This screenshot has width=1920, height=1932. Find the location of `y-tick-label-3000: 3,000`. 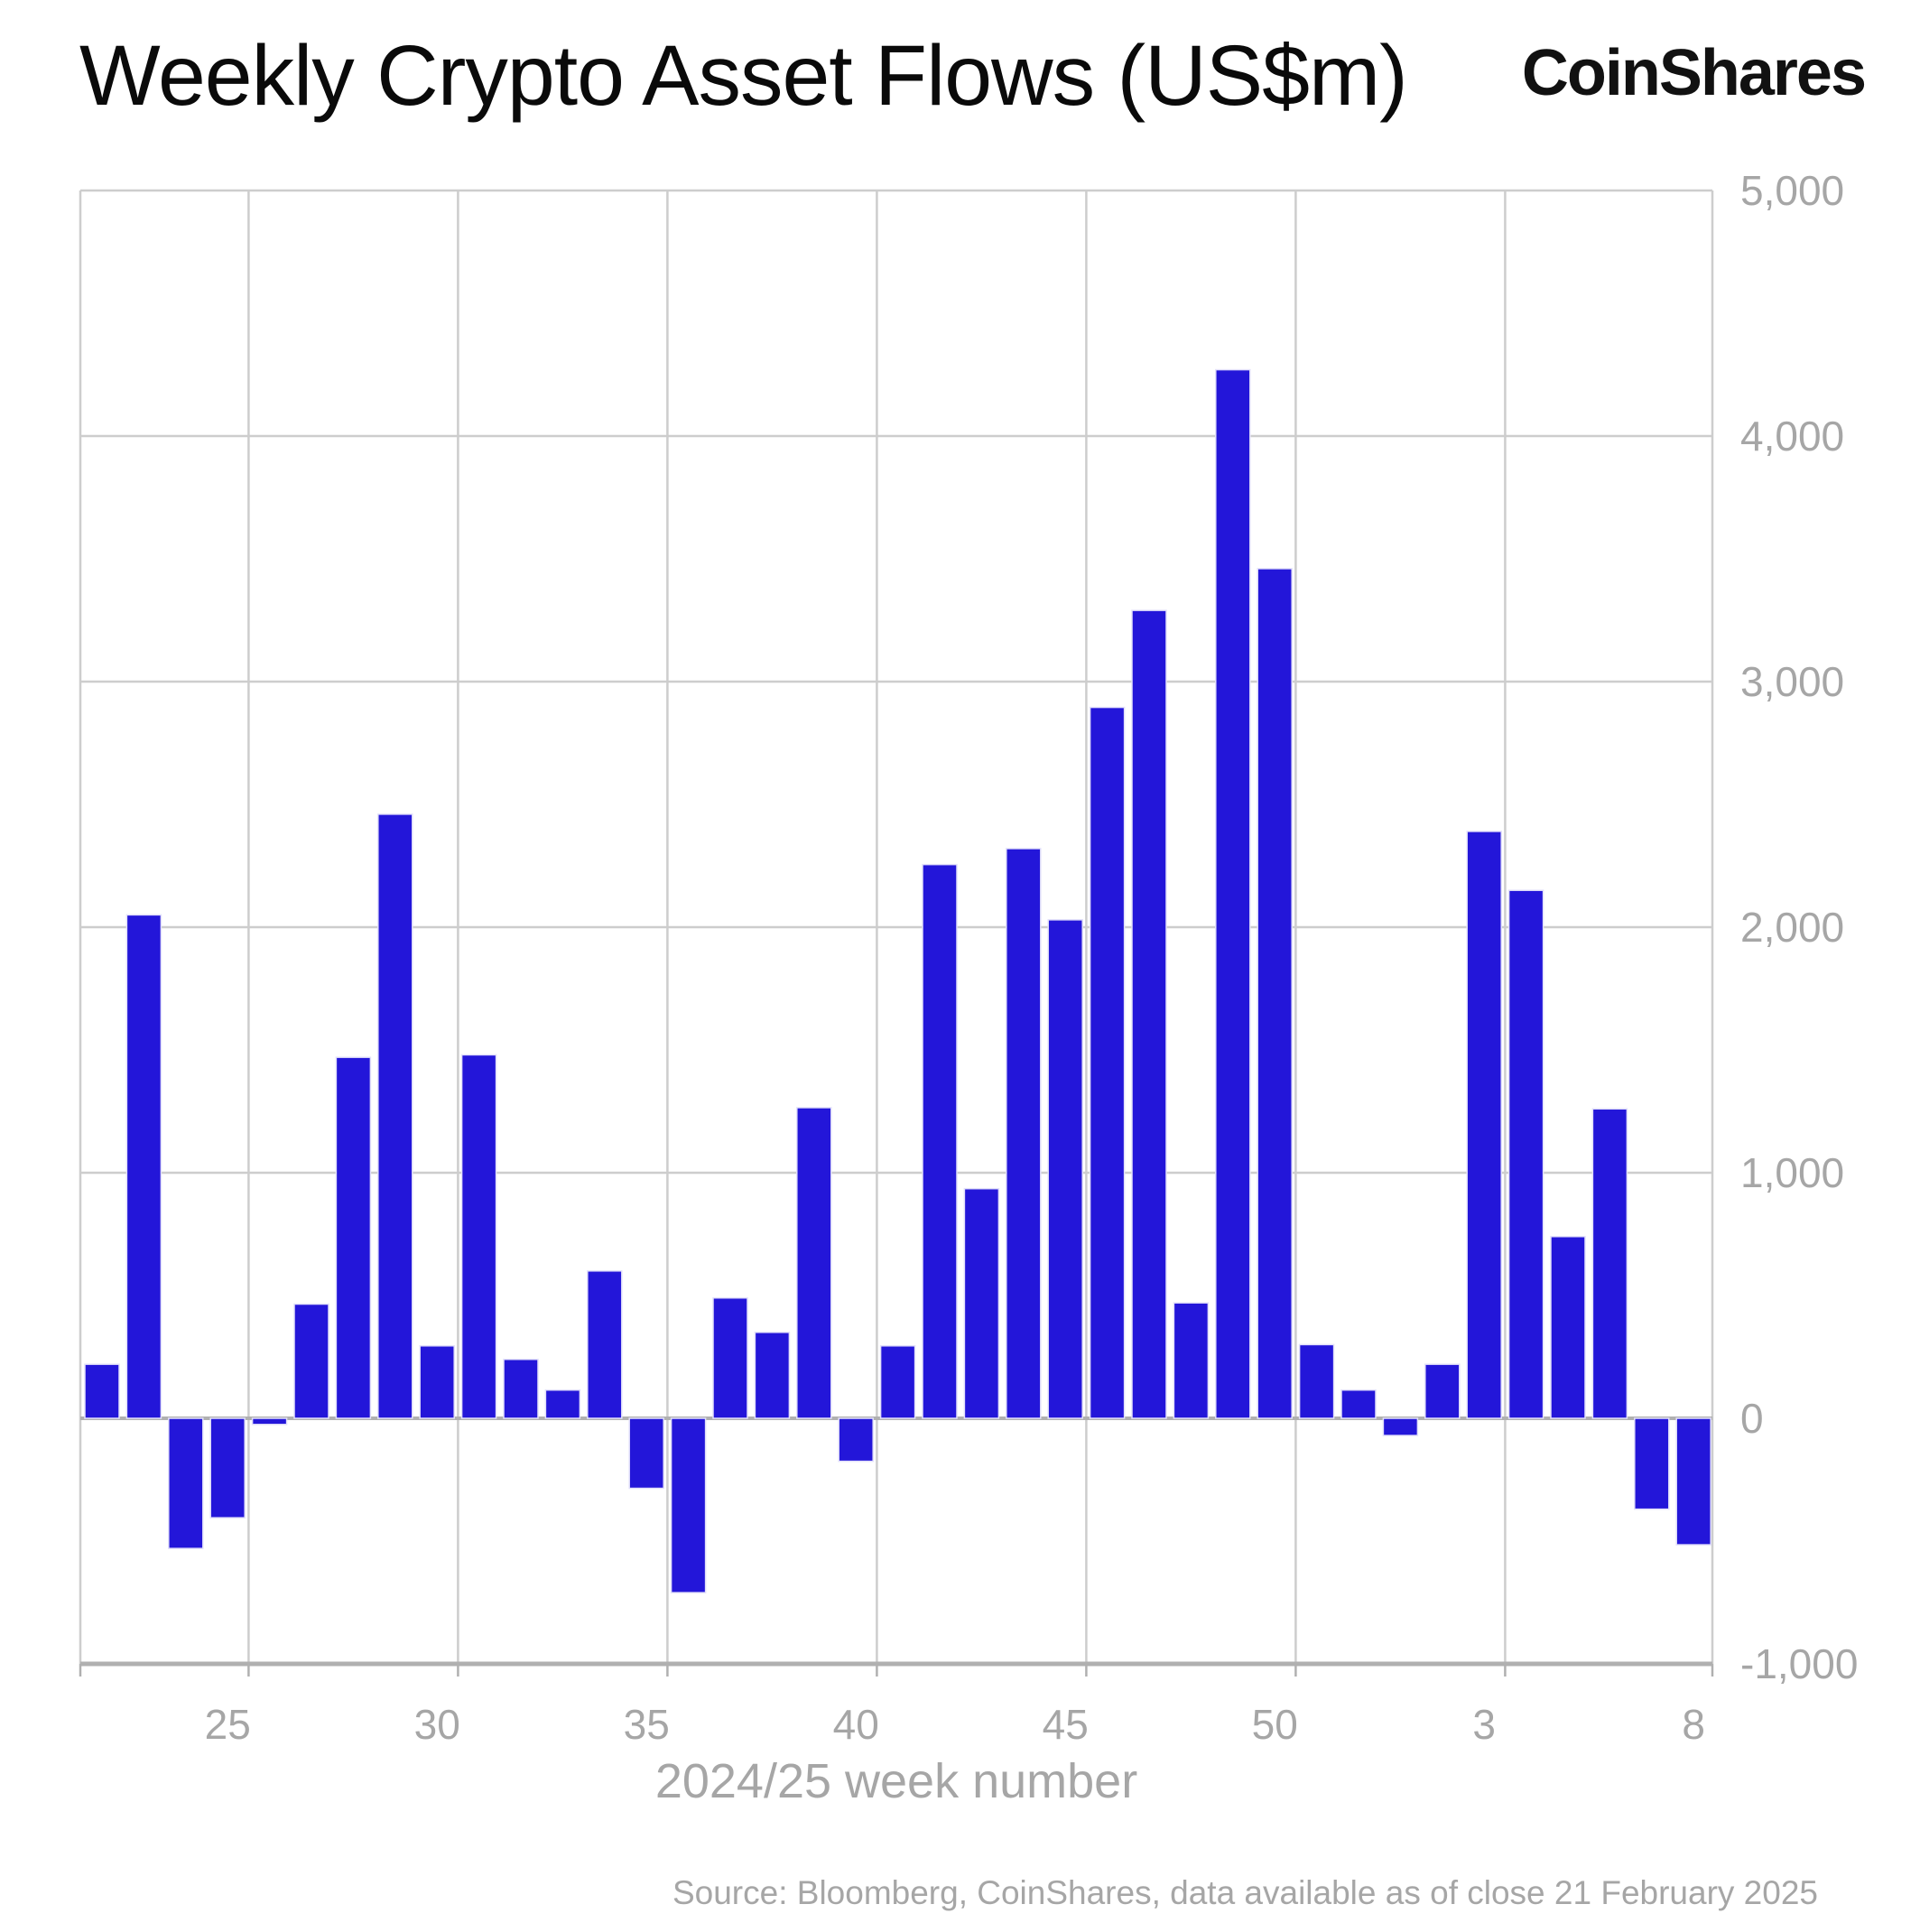

y-tick-label-3000: 3,000 is located at coordinates (1792, 681).